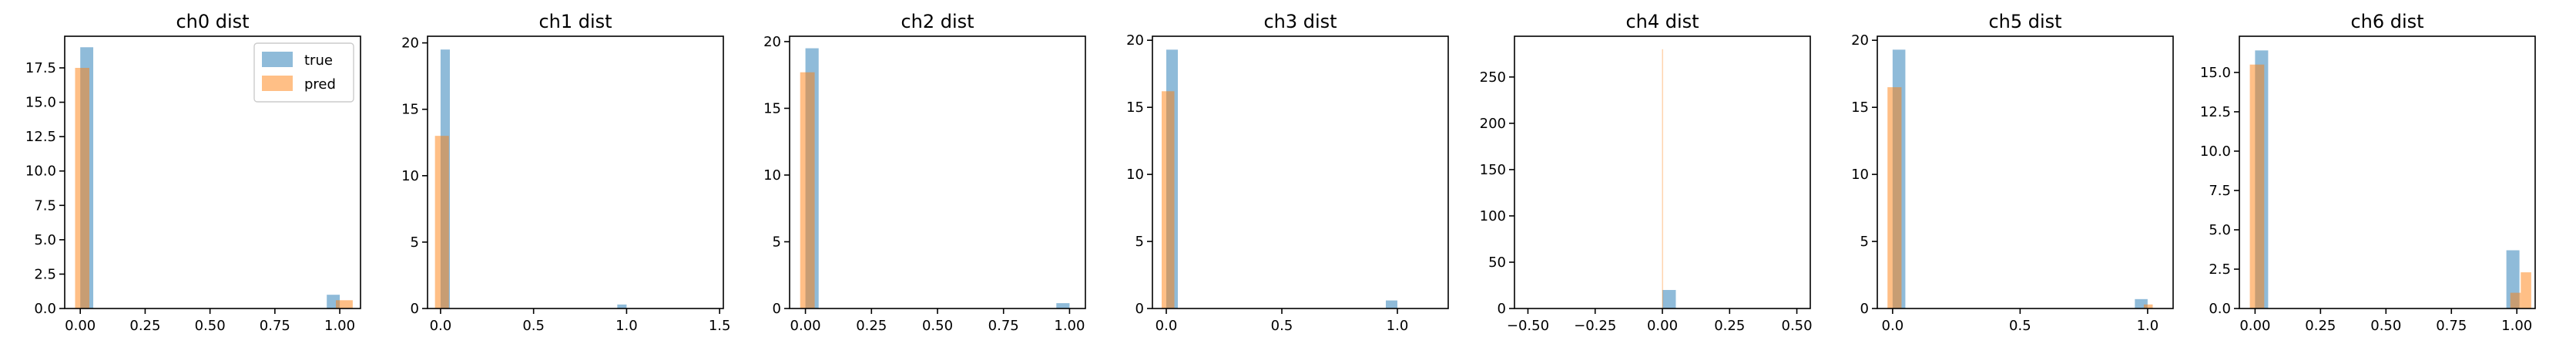 This screenshot has height=354, width=2576. Describe the element at coordinates (320, 85) in the screenshot. I see `legend-label-pred: pred` at that location.